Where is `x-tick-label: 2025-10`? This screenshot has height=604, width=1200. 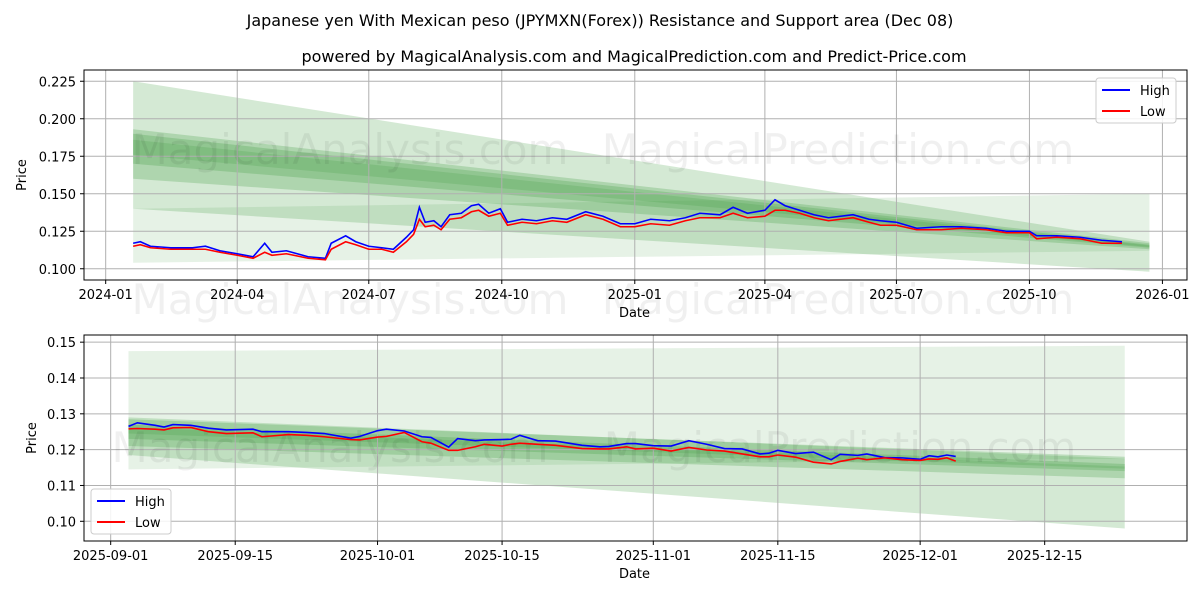 x-tick-label: 2025-10 is located at coordinates (1029, 295).